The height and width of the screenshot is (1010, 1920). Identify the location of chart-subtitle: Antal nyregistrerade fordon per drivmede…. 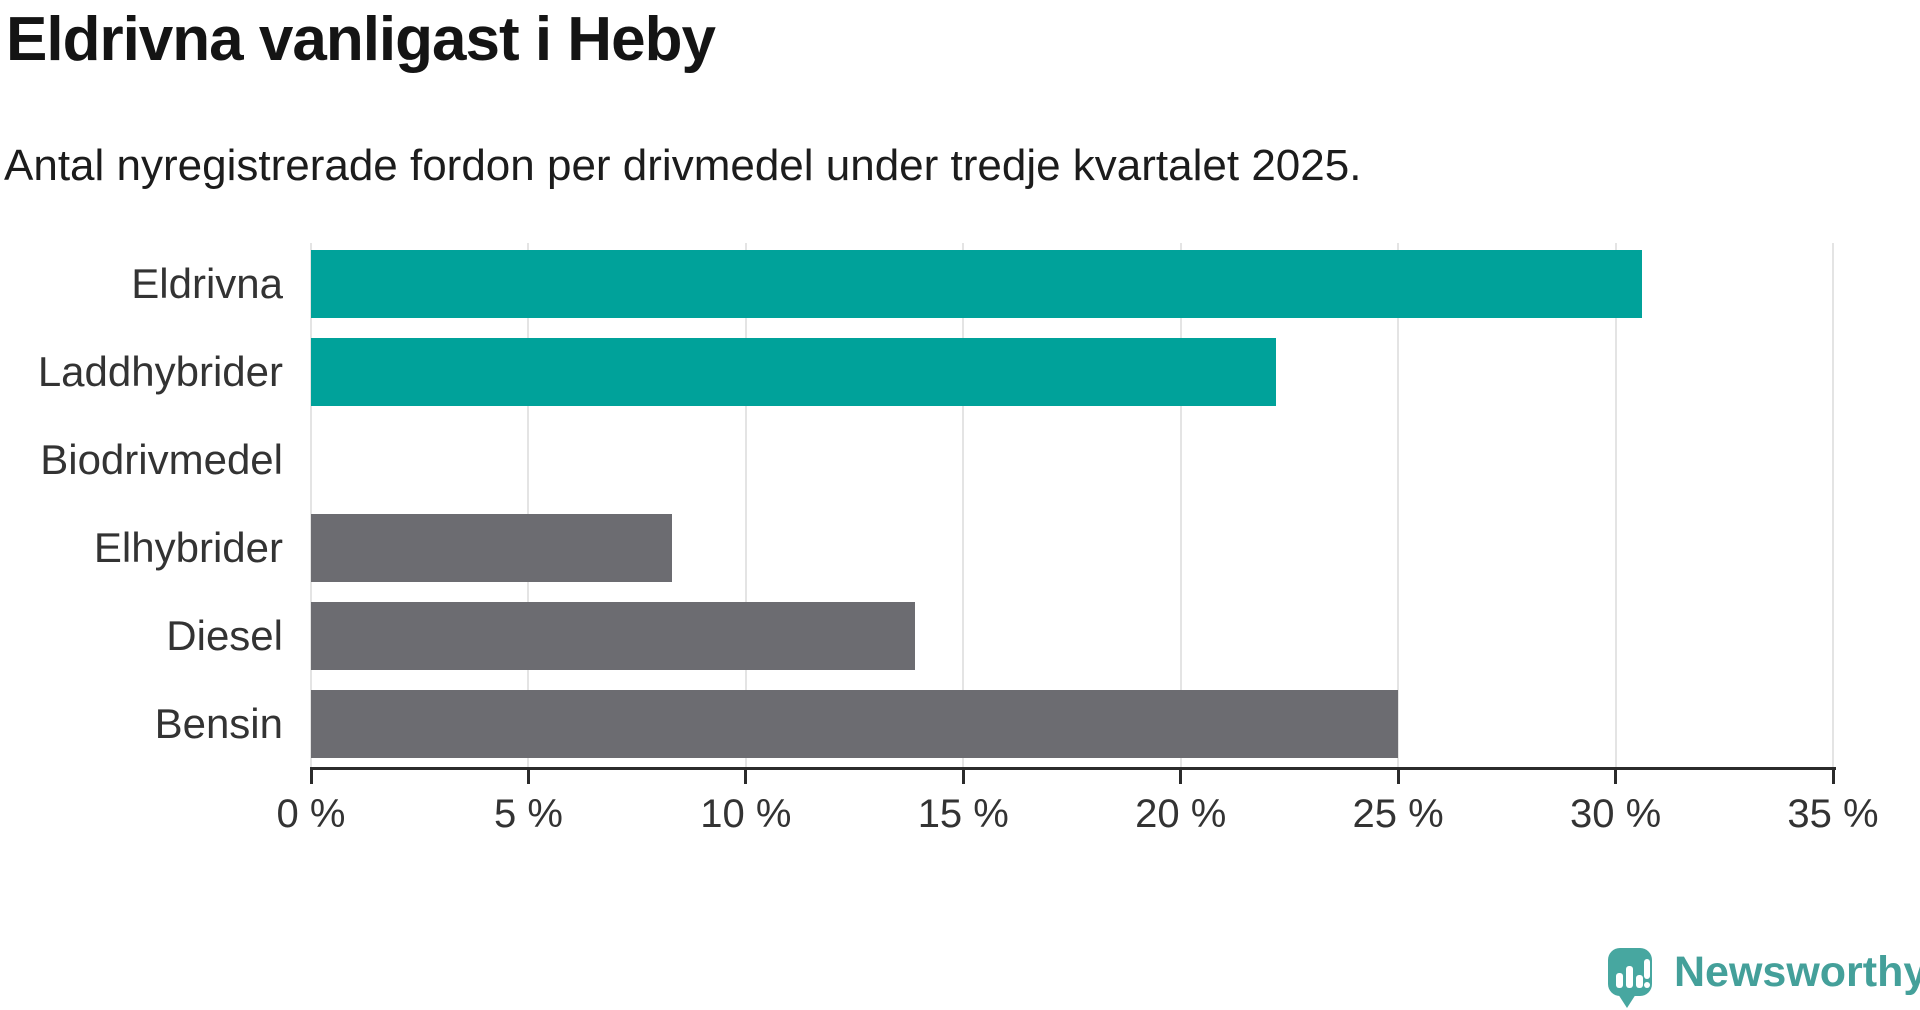
(683, 165).